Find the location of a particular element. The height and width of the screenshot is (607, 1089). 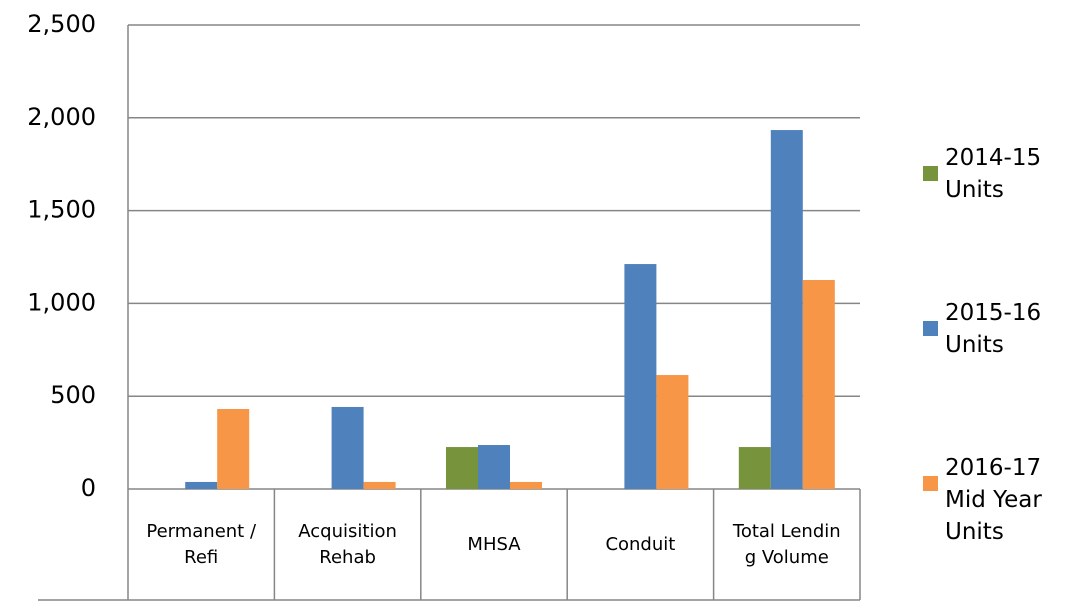

x-tick-label: Acquisition Rehab is located at coordinates (347, 544).